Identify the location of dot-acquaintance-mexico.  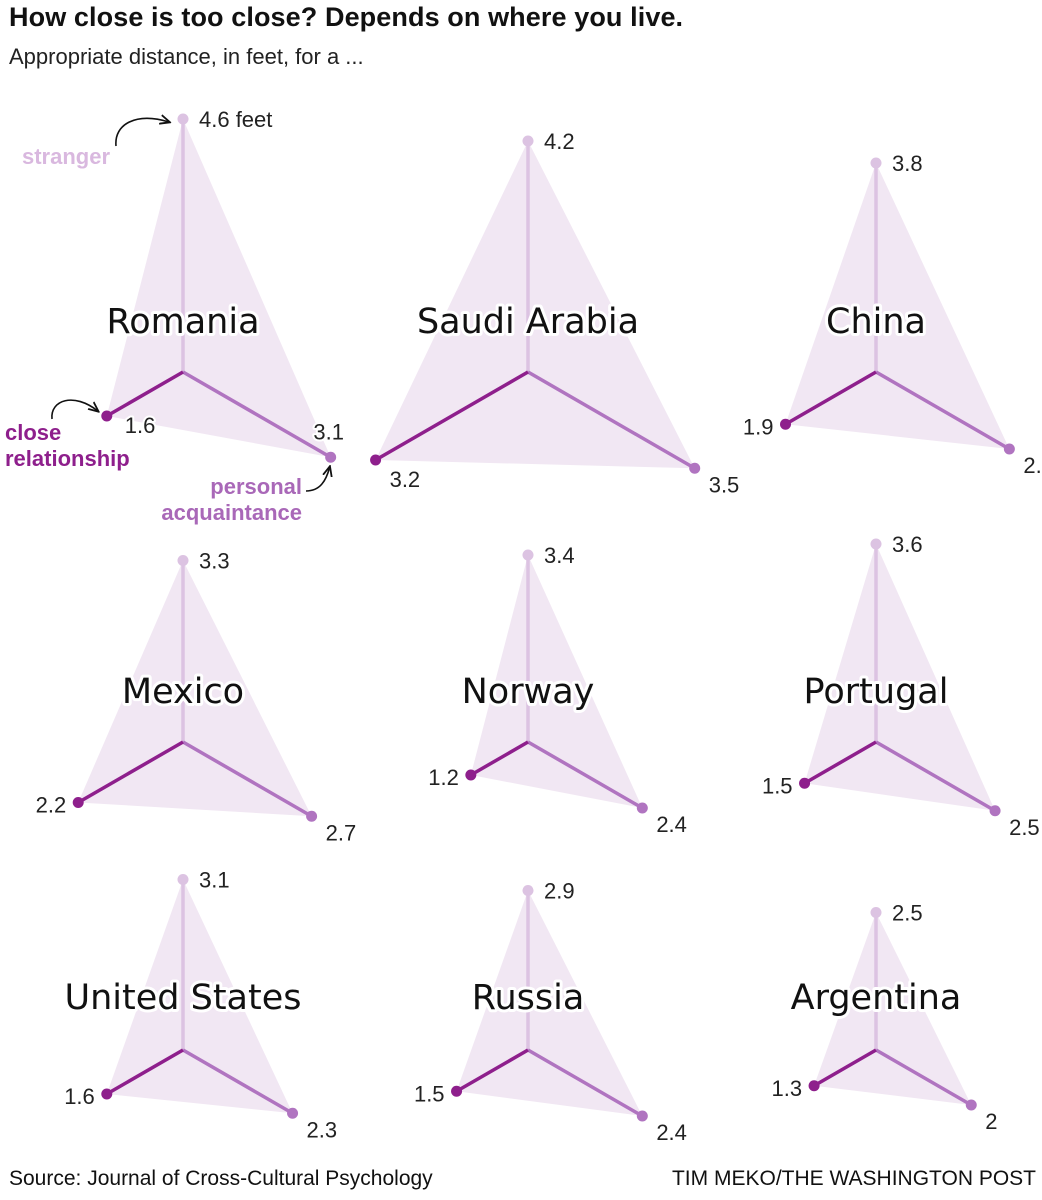
(312, 816).